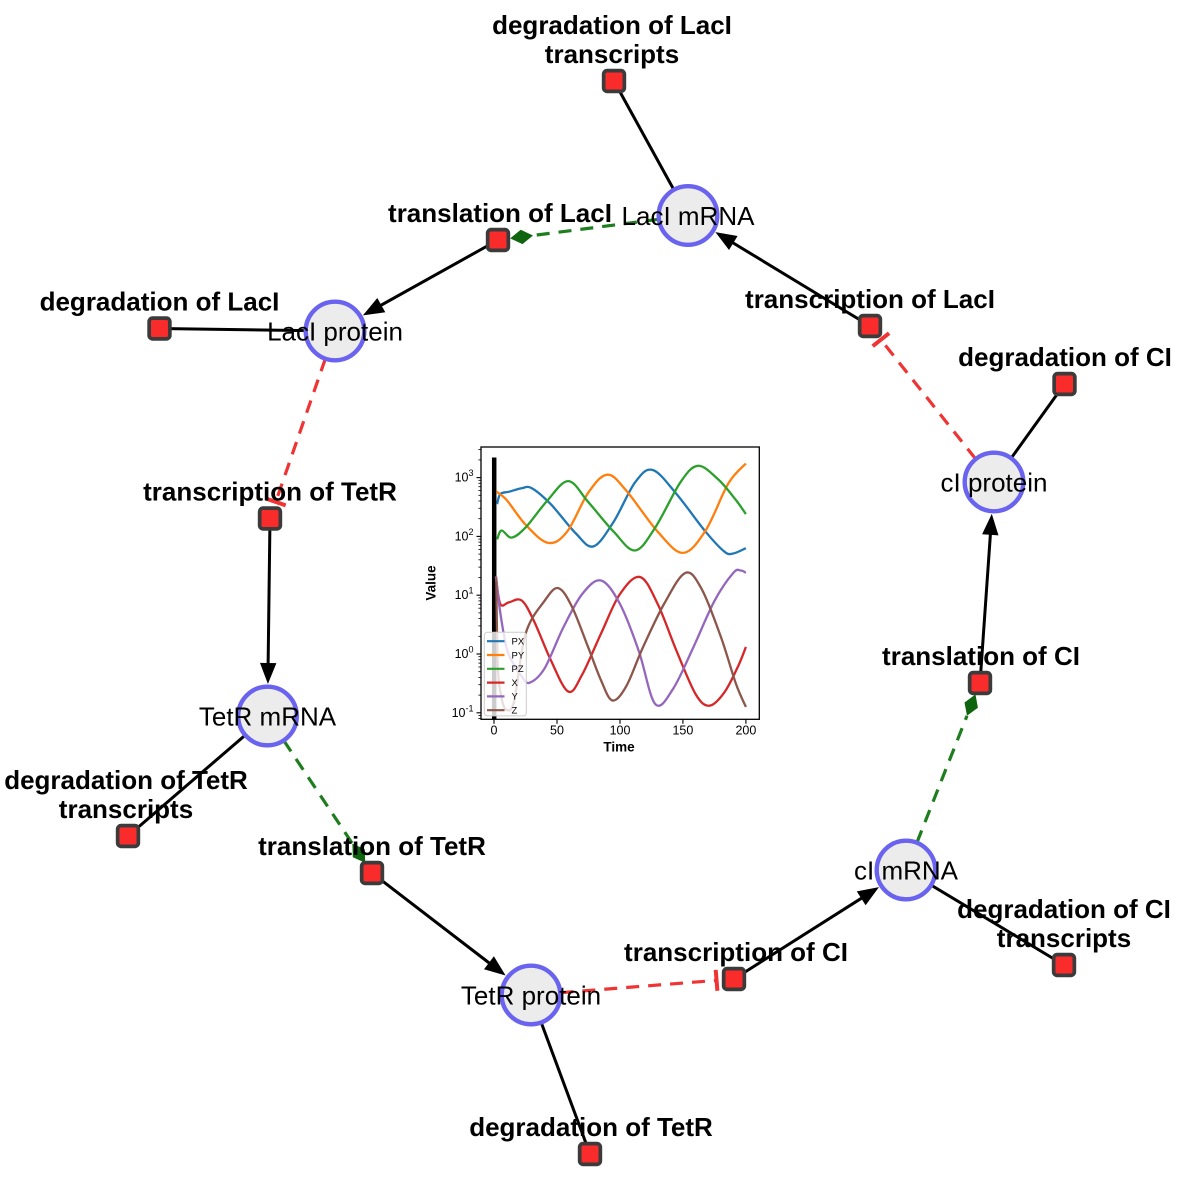 This screenshot has width=1189, height=1200. Describe the element at coordinates (268, 717) in the screenshot. I see `svg-text: TetR mRNA` at that location.